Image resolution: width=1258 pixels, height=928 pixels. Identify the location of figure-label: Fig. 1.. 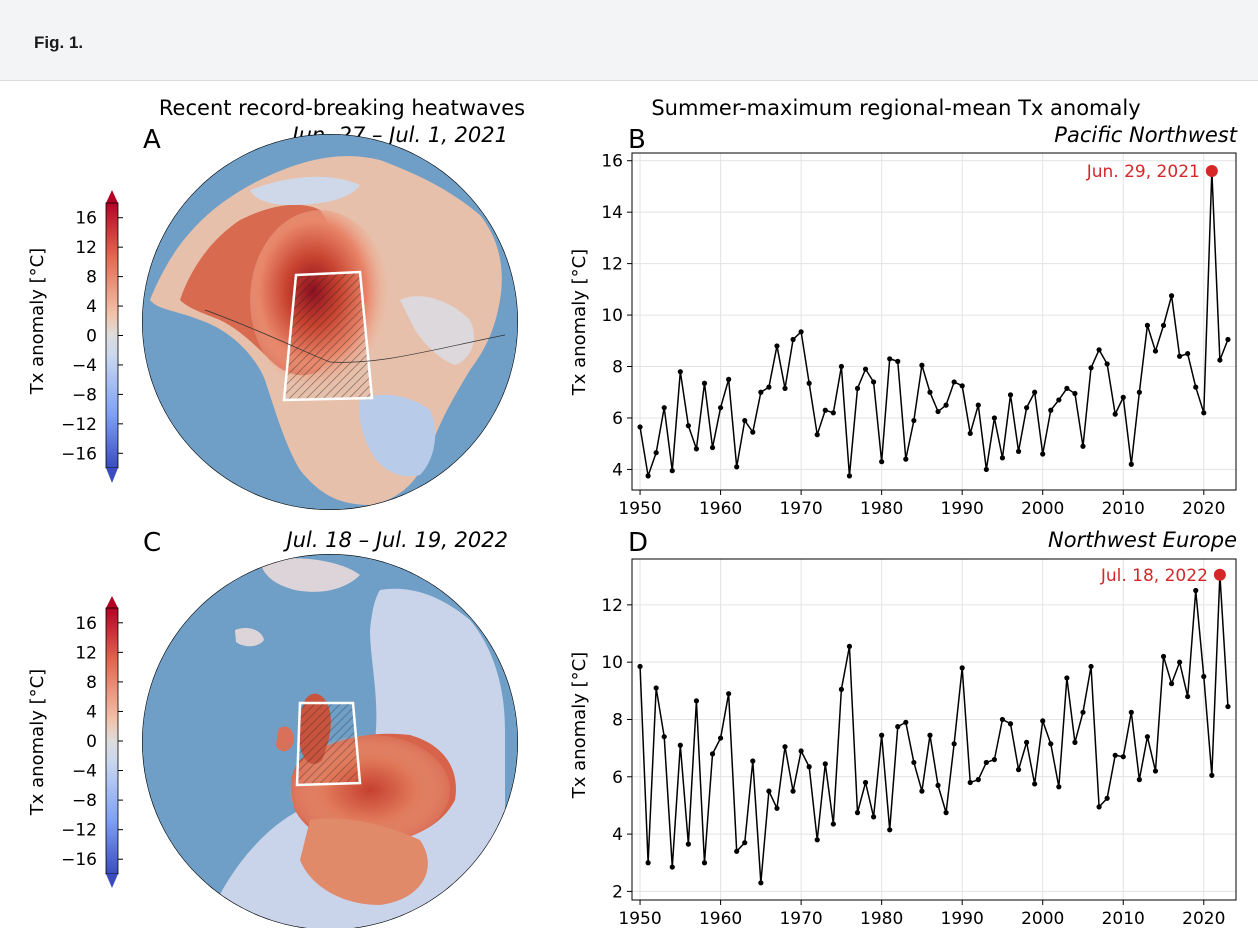
(59, 42).